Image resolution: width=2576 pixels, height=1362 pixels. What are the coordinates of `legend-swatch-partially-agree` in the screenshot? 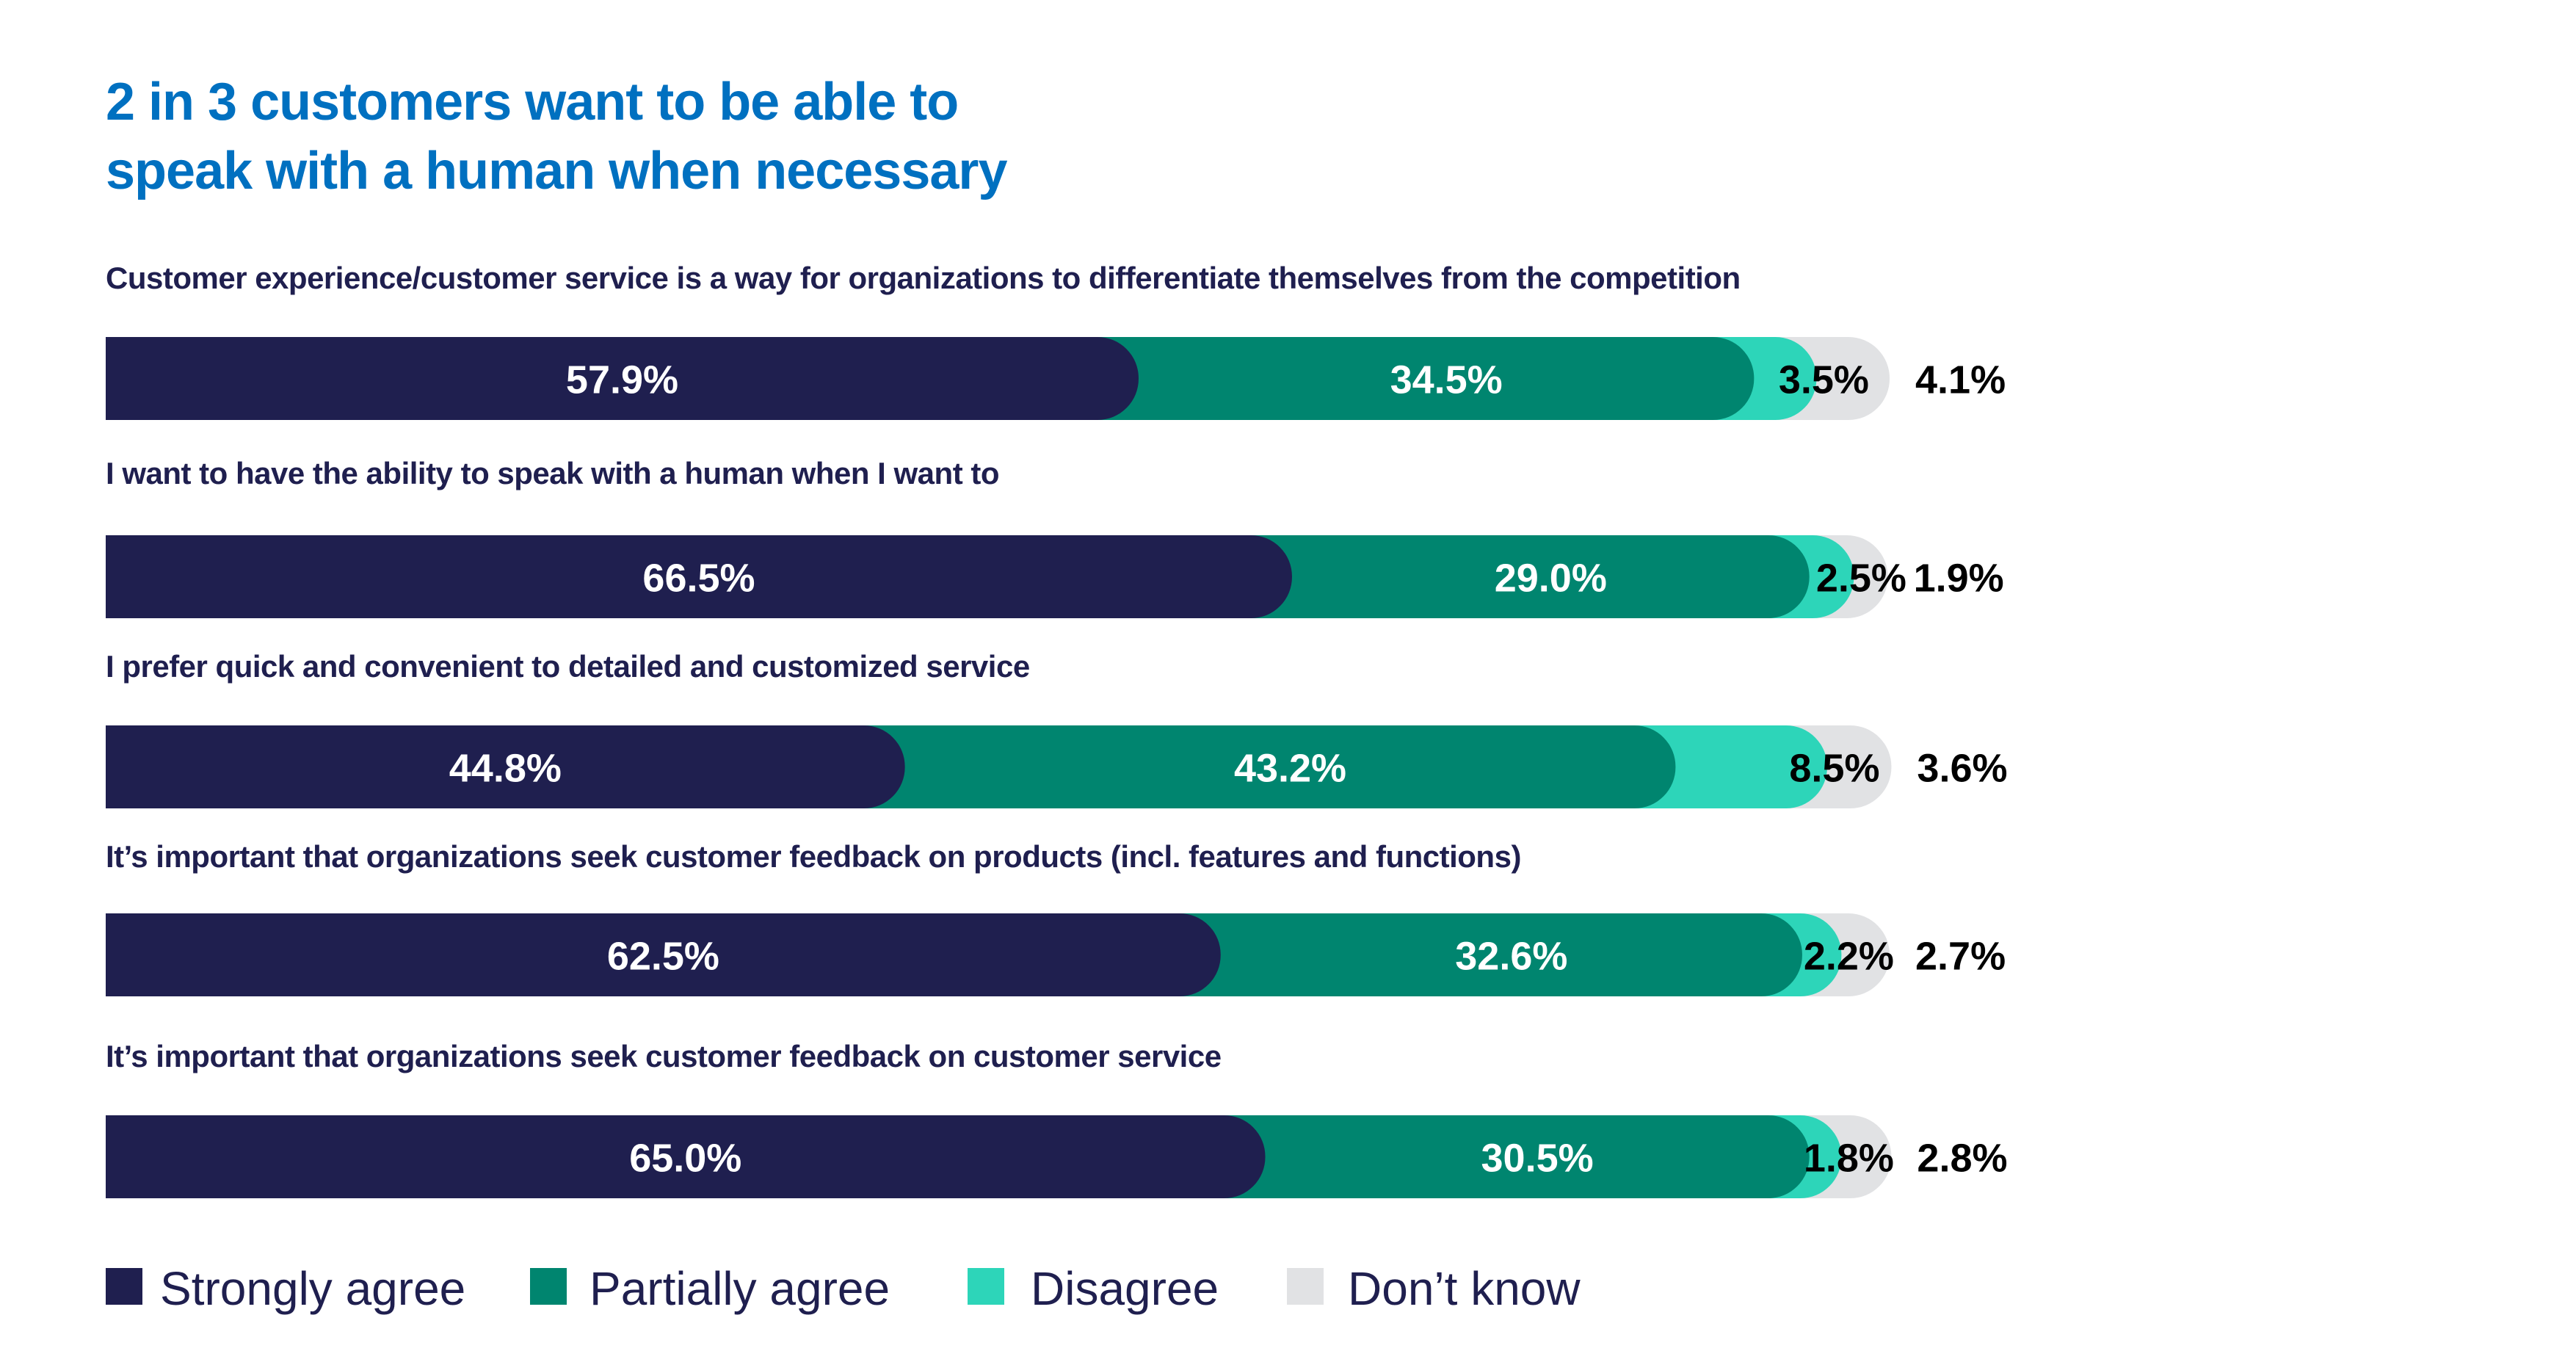 It's located at (548, 1286).